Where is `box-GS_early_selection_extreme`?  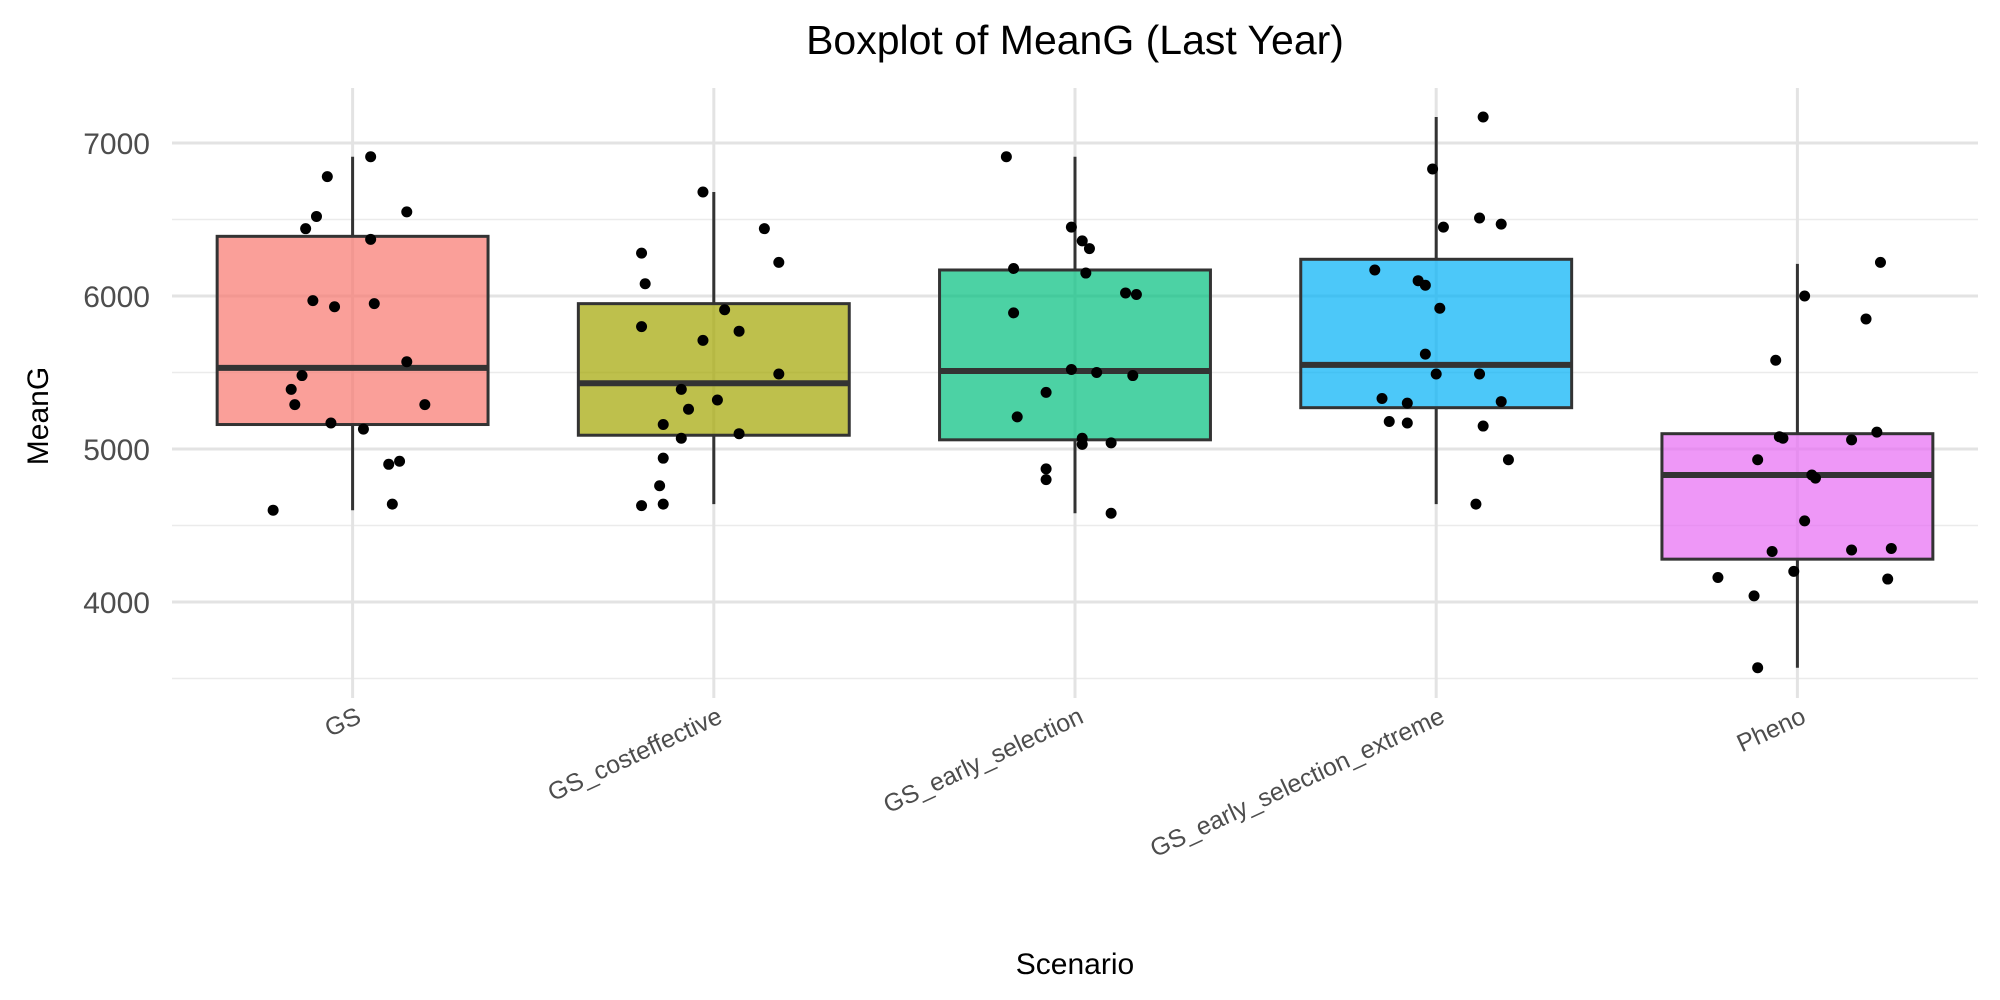
box-GS_early_selection_extreme is located at coordinates (1436, 310).